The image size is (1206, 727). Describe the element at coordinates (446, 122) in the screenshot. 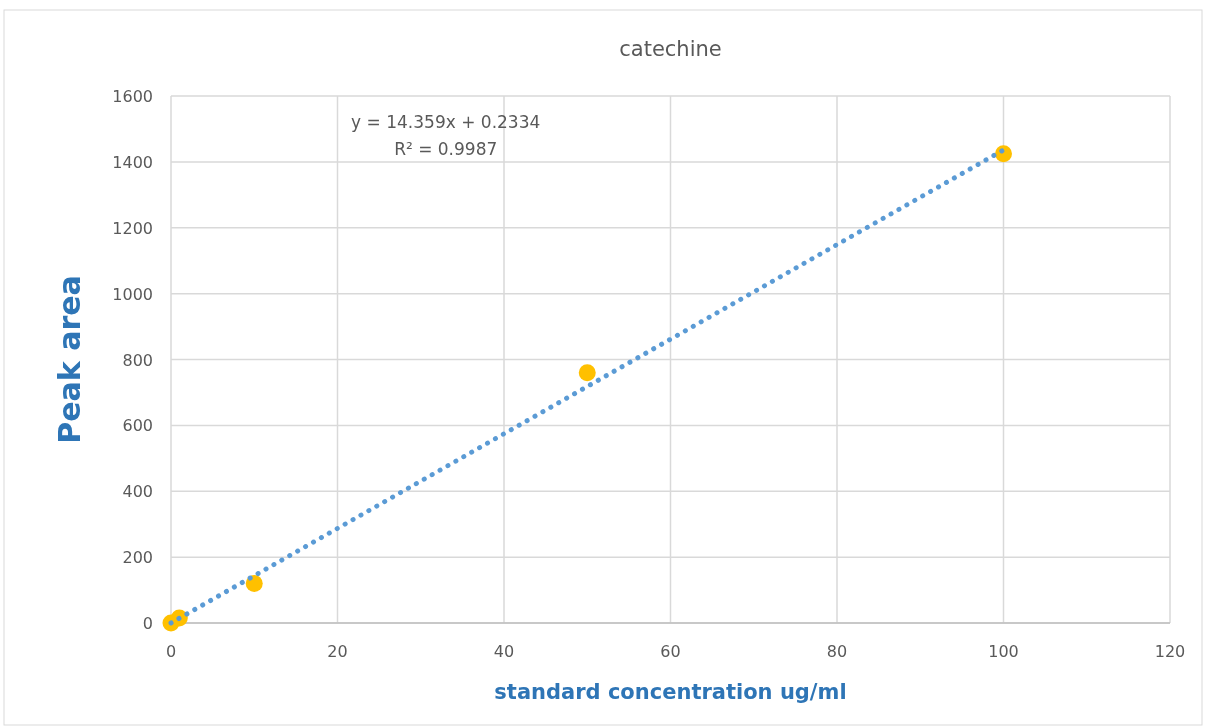

I see `annotation: y = 14.359x + 0.2334` at that location.